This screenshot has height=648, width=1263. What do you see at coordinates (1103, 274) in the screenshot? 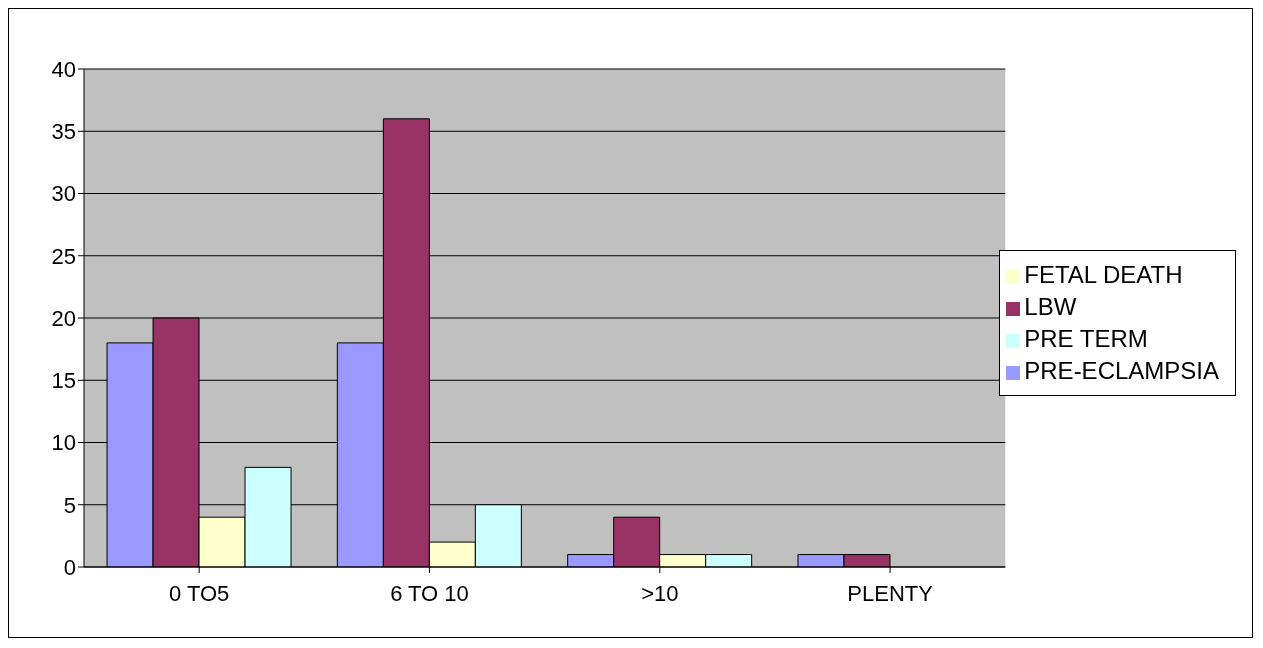
I see `legend-label: FETAL DEATH` at bounding box center [1103, 274].